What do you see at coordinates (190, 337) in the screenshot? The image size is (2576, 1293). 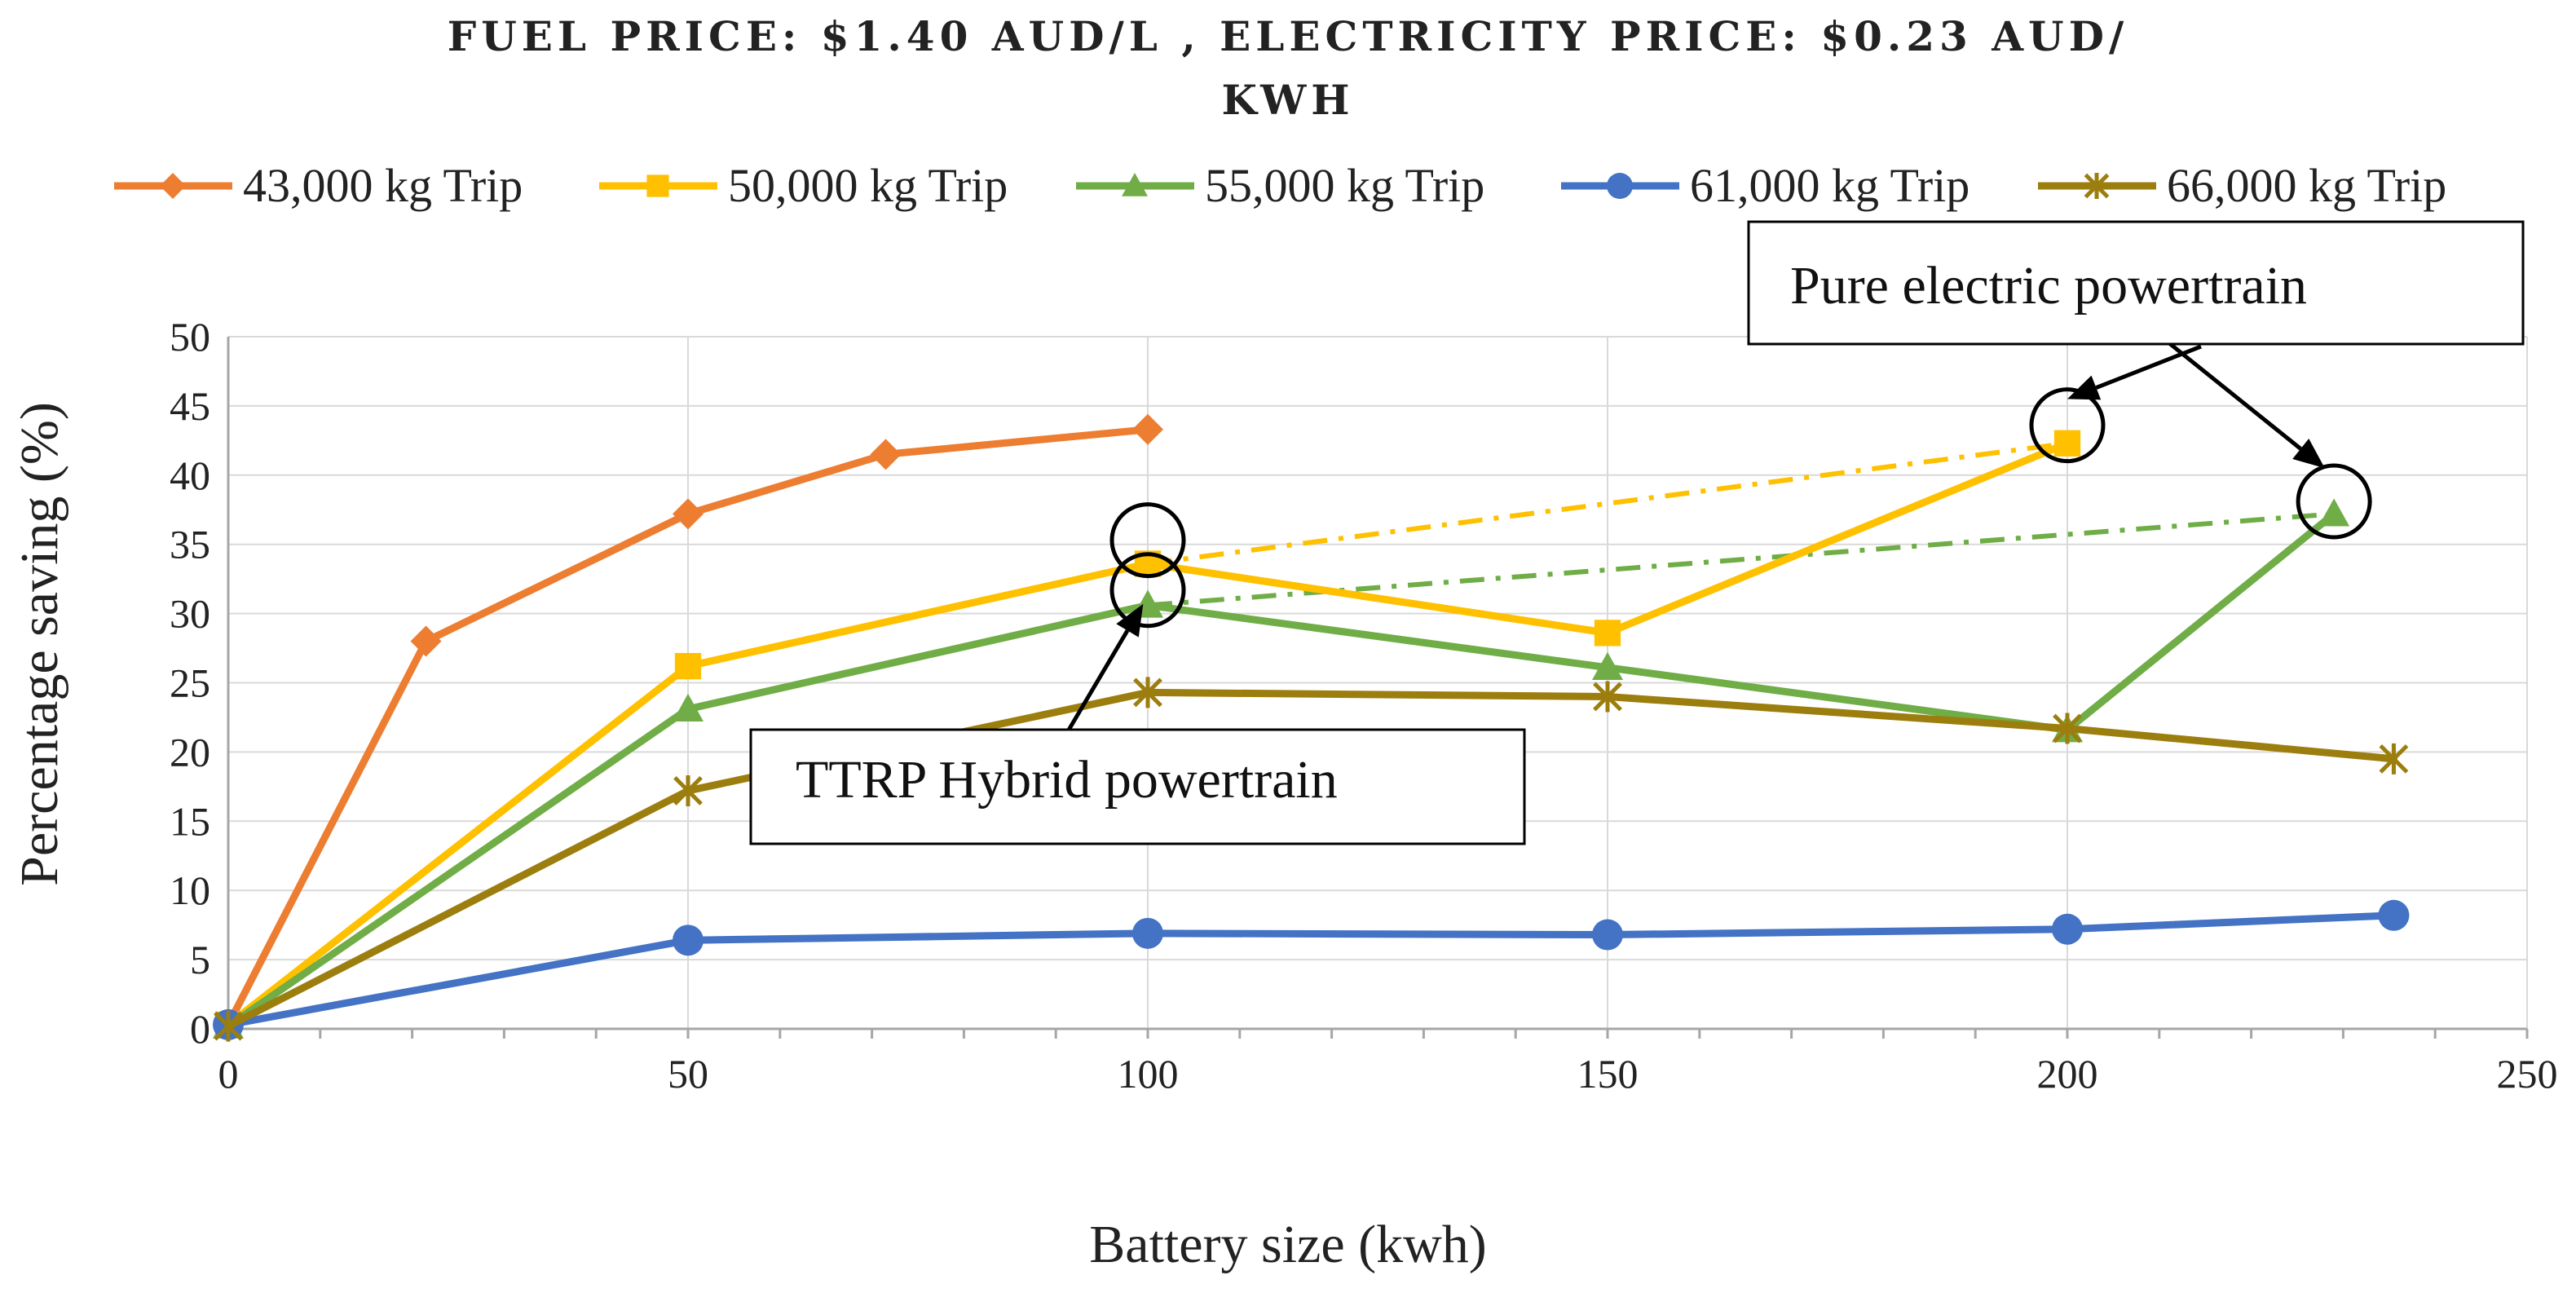 I see `y-tick-label: 50` at bounding box center [190, 337].